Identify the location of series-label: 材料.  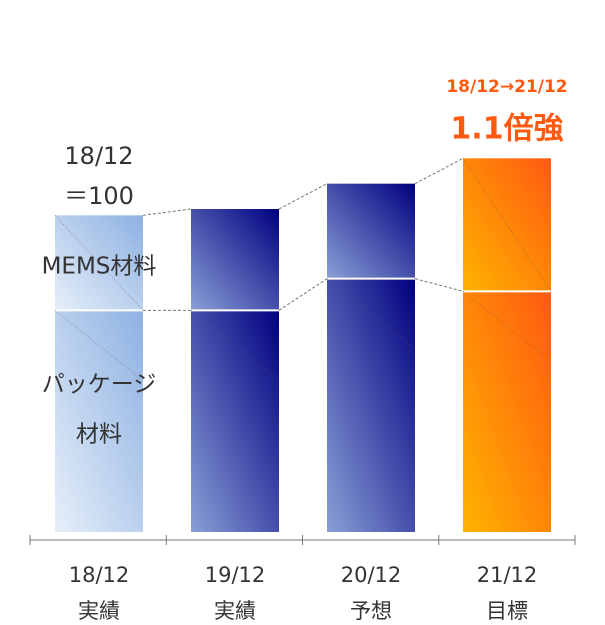
(99, 435).